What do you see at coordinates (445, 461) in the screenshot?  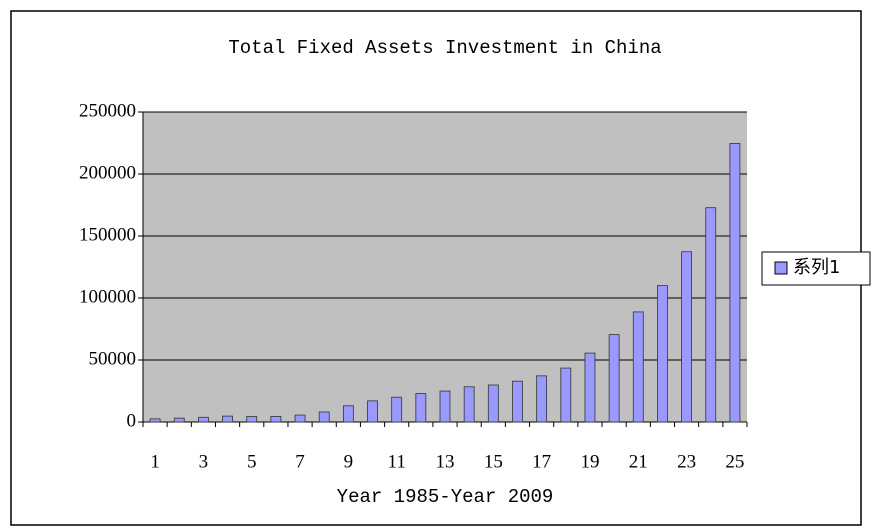 I see `x-tick-label: 13` at bounding box center [445, 461].